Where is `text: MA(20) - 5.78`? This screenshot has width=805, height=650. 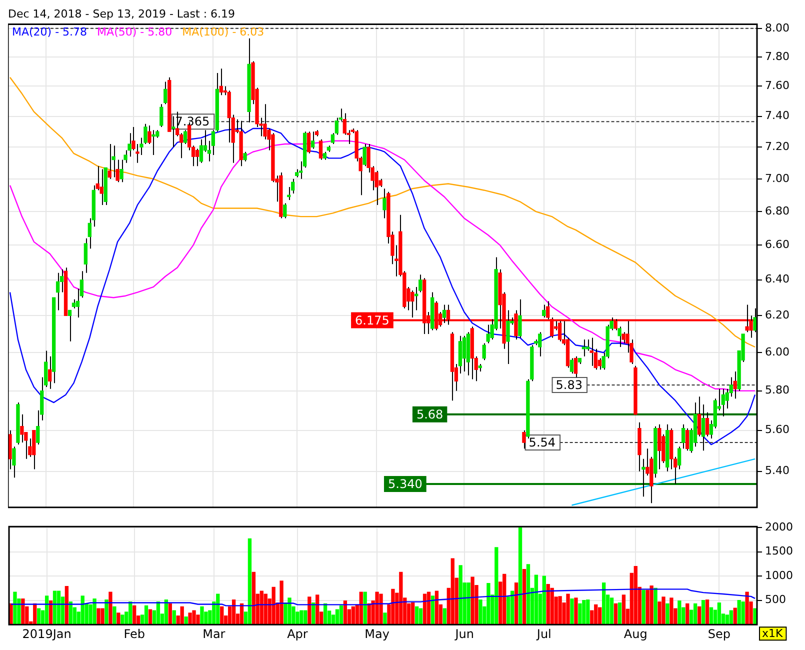 text: MA(20) - 5.78 is located at coordinates (50, 32).